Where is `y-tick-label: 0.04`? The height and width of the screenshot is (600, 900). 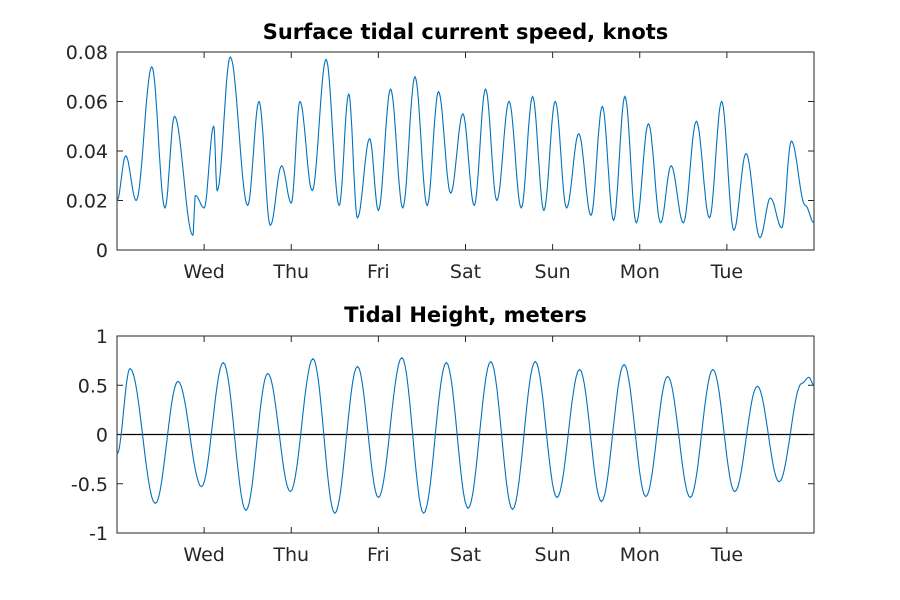 y-tick-label: 0.04 is located at coordinates (87, 152).